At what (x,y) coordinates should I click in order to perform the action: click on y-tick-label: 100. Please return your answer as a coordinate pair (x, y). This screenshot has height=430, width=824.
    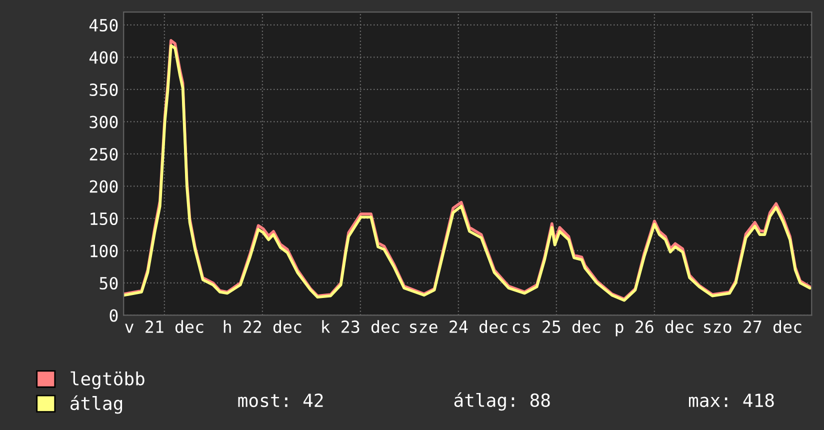
    Looking at the image, I should click on (104, 251).